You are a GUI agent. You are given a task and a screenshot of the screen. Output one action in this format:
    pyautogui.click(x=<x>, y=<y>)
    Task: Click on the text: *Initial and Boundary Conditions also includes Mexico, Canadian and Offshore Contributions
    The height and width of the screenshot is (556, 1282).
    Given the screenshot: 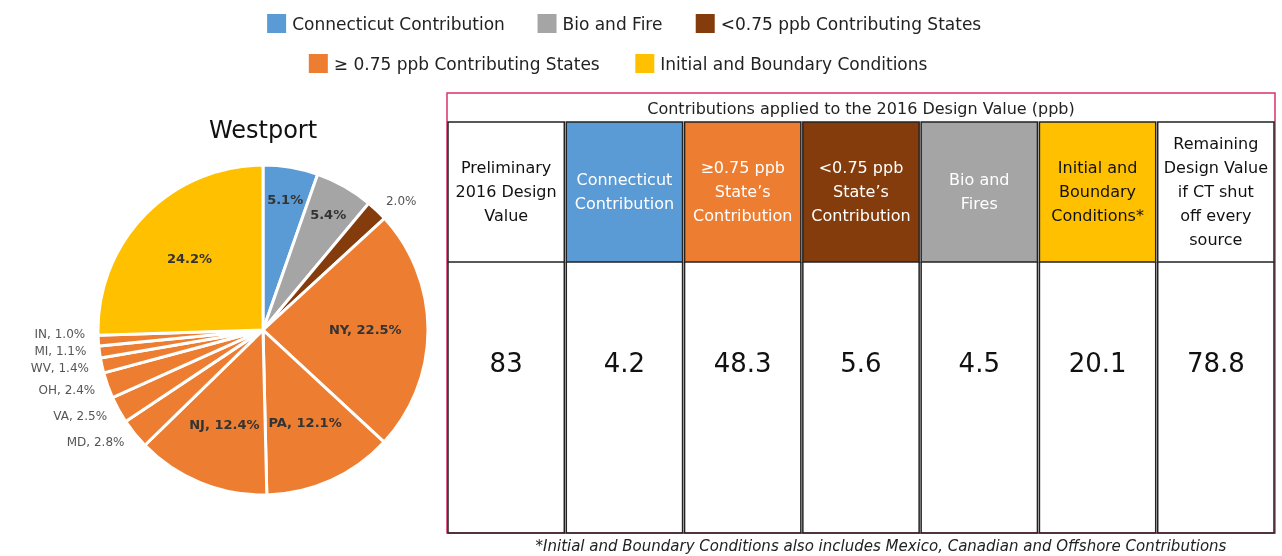 What is the action you would take?
    pyautogui.click(x=881, y=546)
    